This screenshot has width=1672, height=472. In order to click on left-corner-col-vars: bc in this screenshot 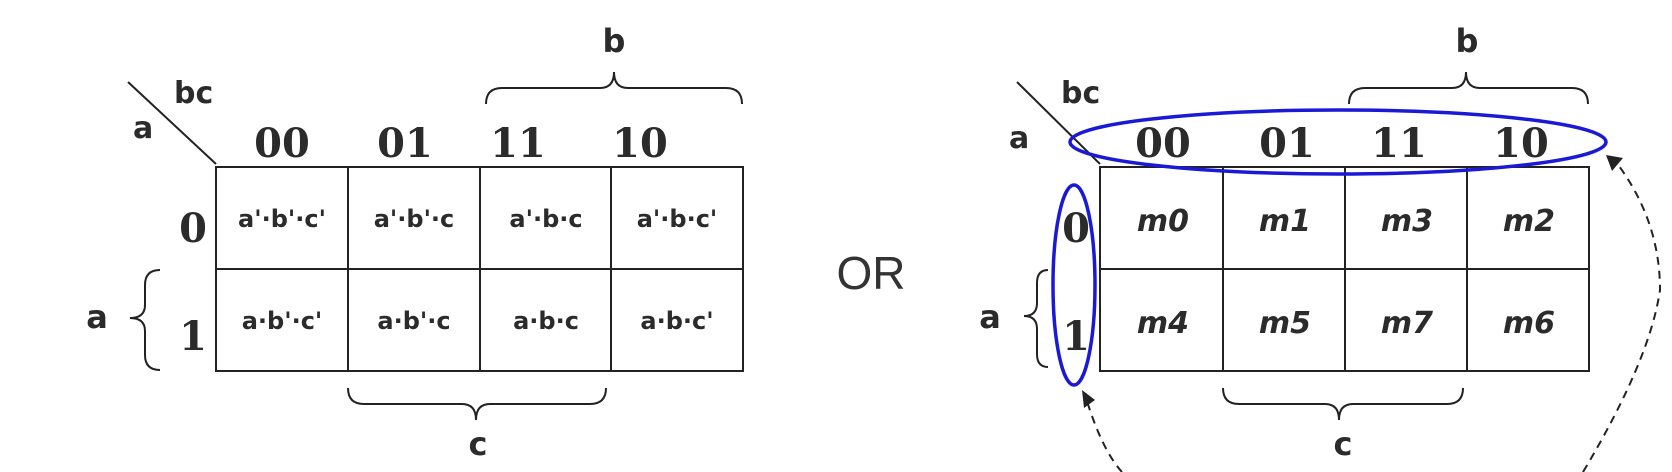, I will do `click(193, 93)`.